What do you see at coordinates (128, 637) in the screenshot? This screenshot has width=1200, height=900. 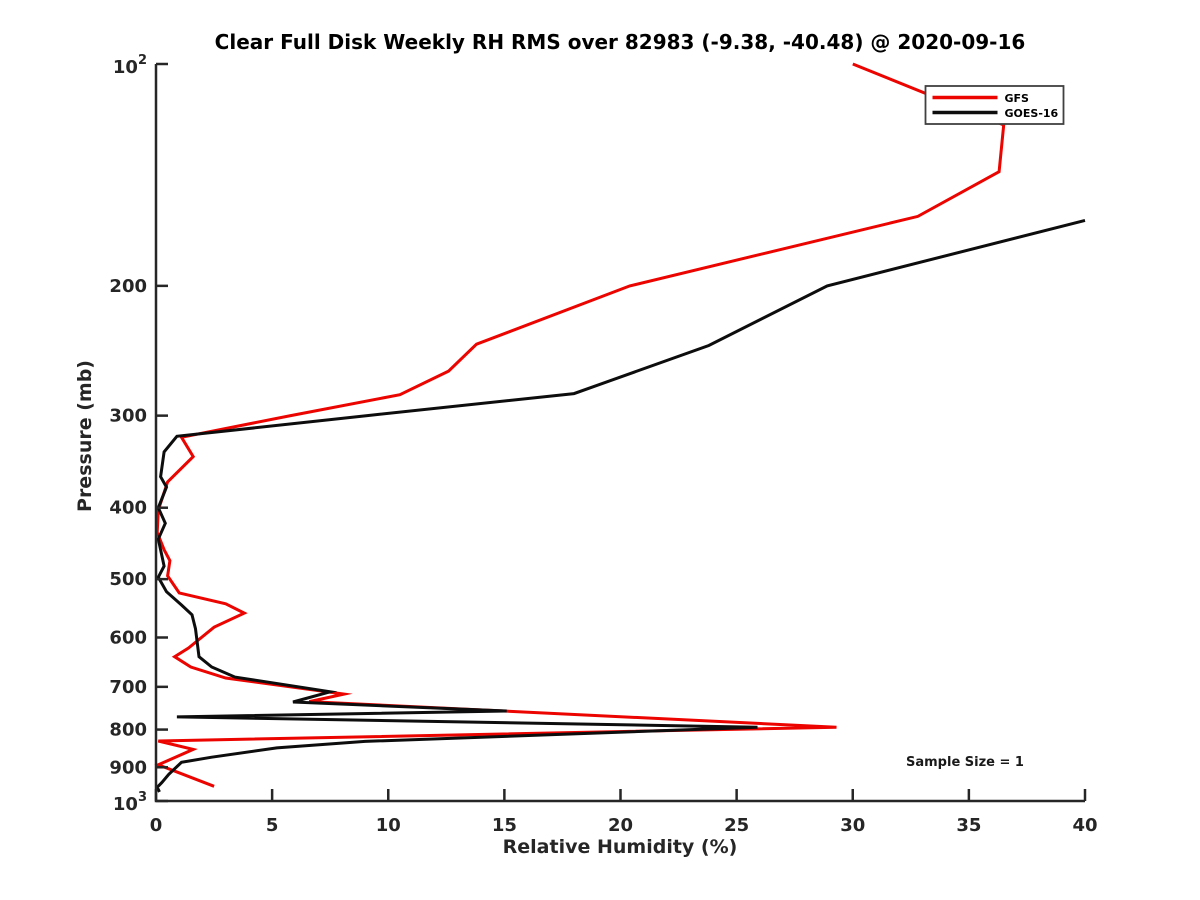 I see `y-tick-label: 600` at bounding box center [128, 637].